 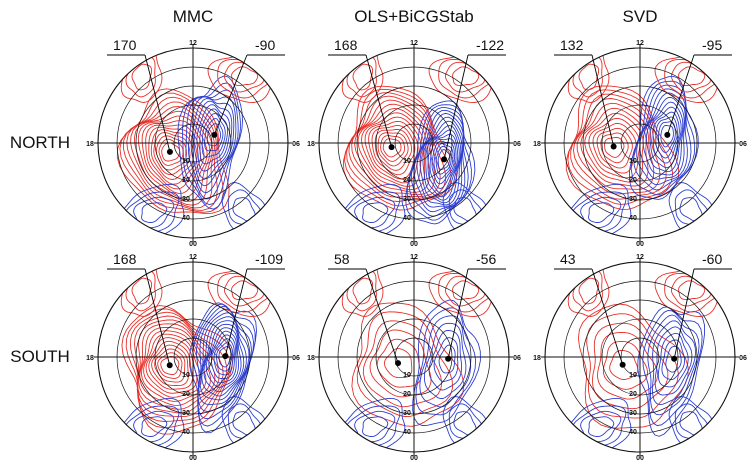 What do you see at coordinates (572, 45) in the screenshot?
I see `maximum-value-label: 132` at bounding box center [572, 45].